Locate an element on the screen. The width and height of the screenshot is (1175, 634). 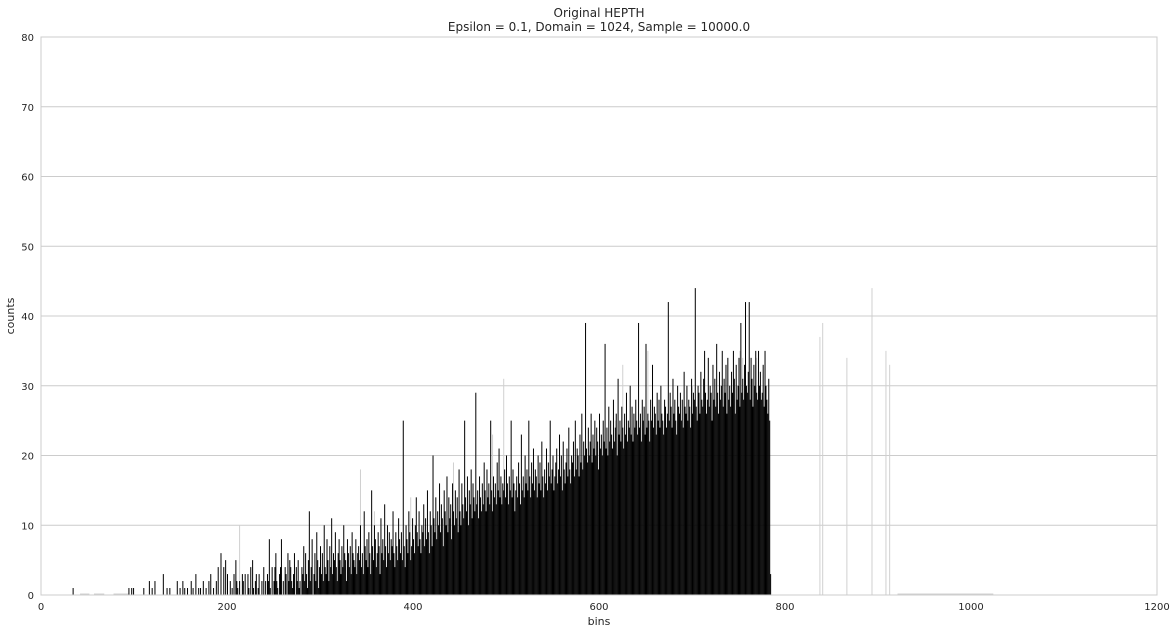
y-tick-label: 0 is located at coordinates (31, 596).